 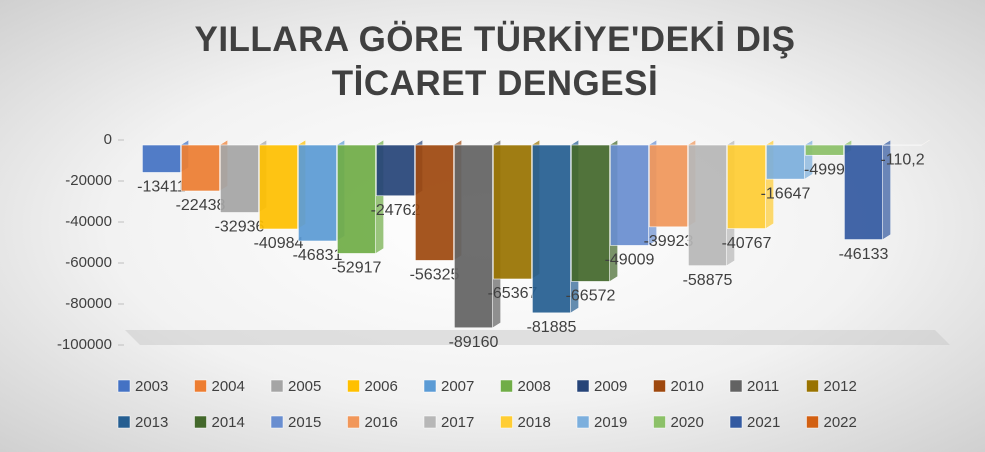 What do you see at coordinates (381, 422) in the screenshot?
I see `legend-label: 2016` at bounding box center [381, 422].